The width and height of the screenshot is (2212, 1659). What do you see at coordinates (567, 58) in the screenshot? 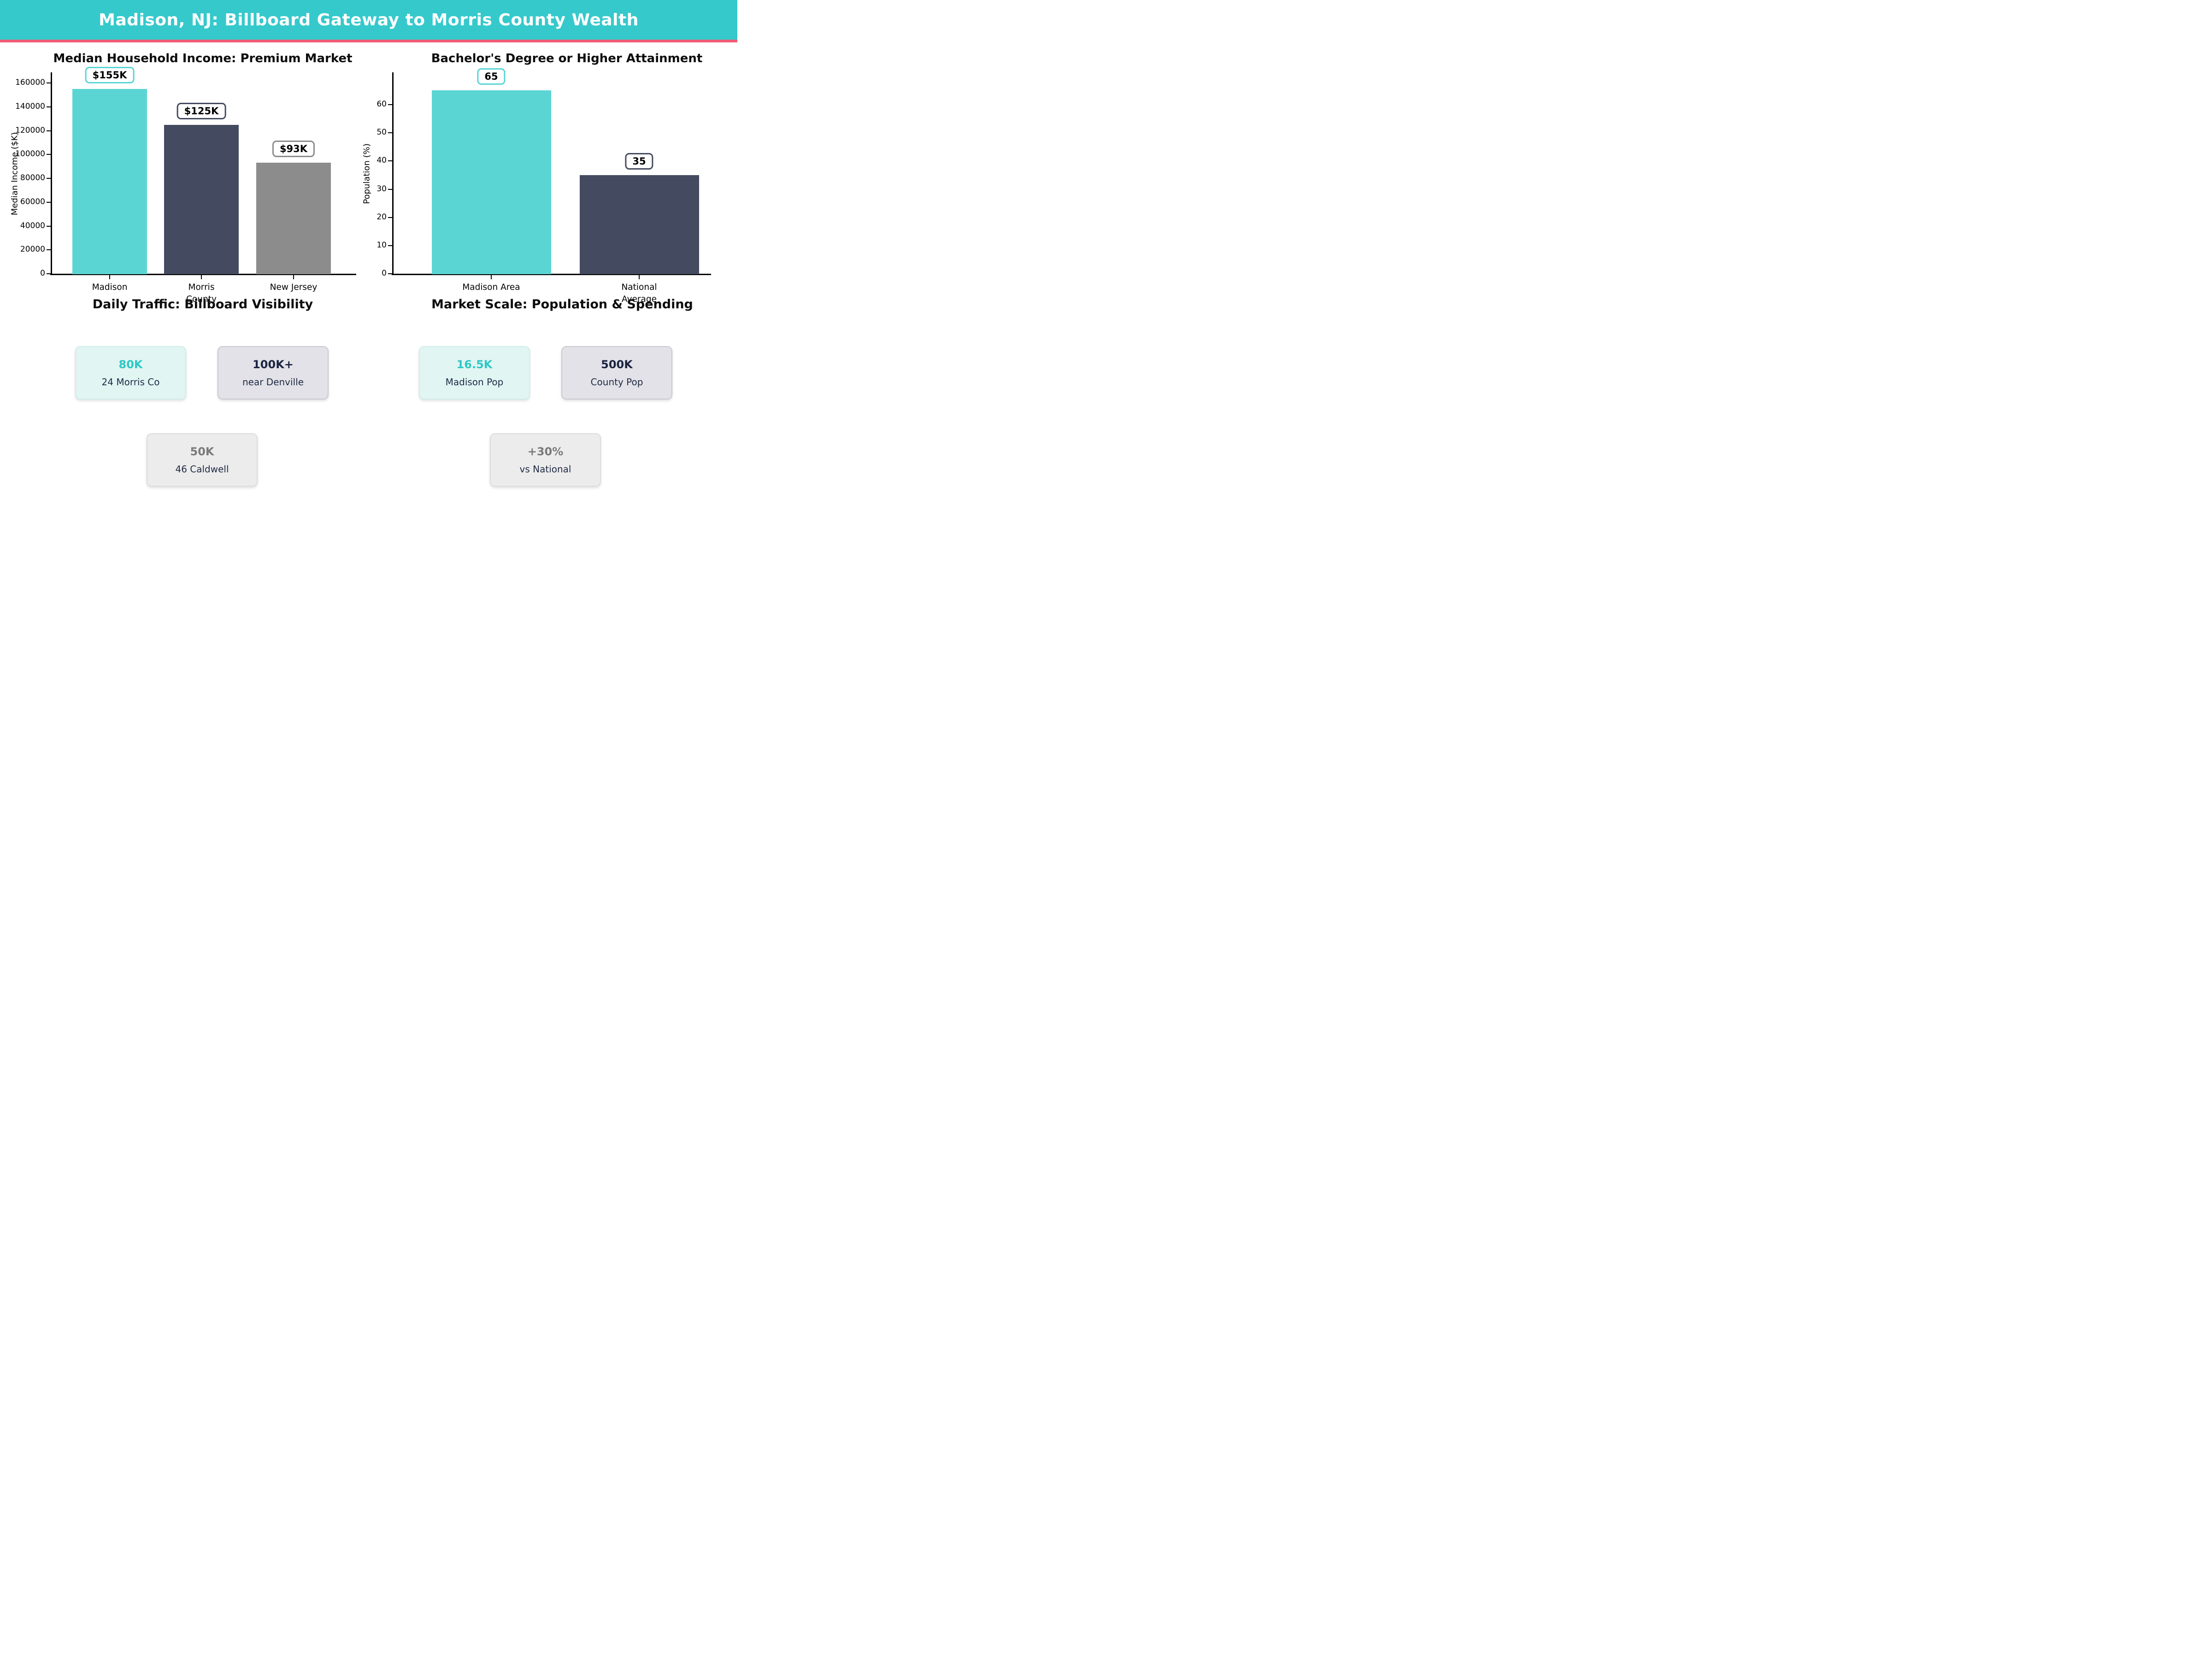
I see `education-chart-title: Bachelor's Degree or Higher Attainment` at bounding box center [567, 58].